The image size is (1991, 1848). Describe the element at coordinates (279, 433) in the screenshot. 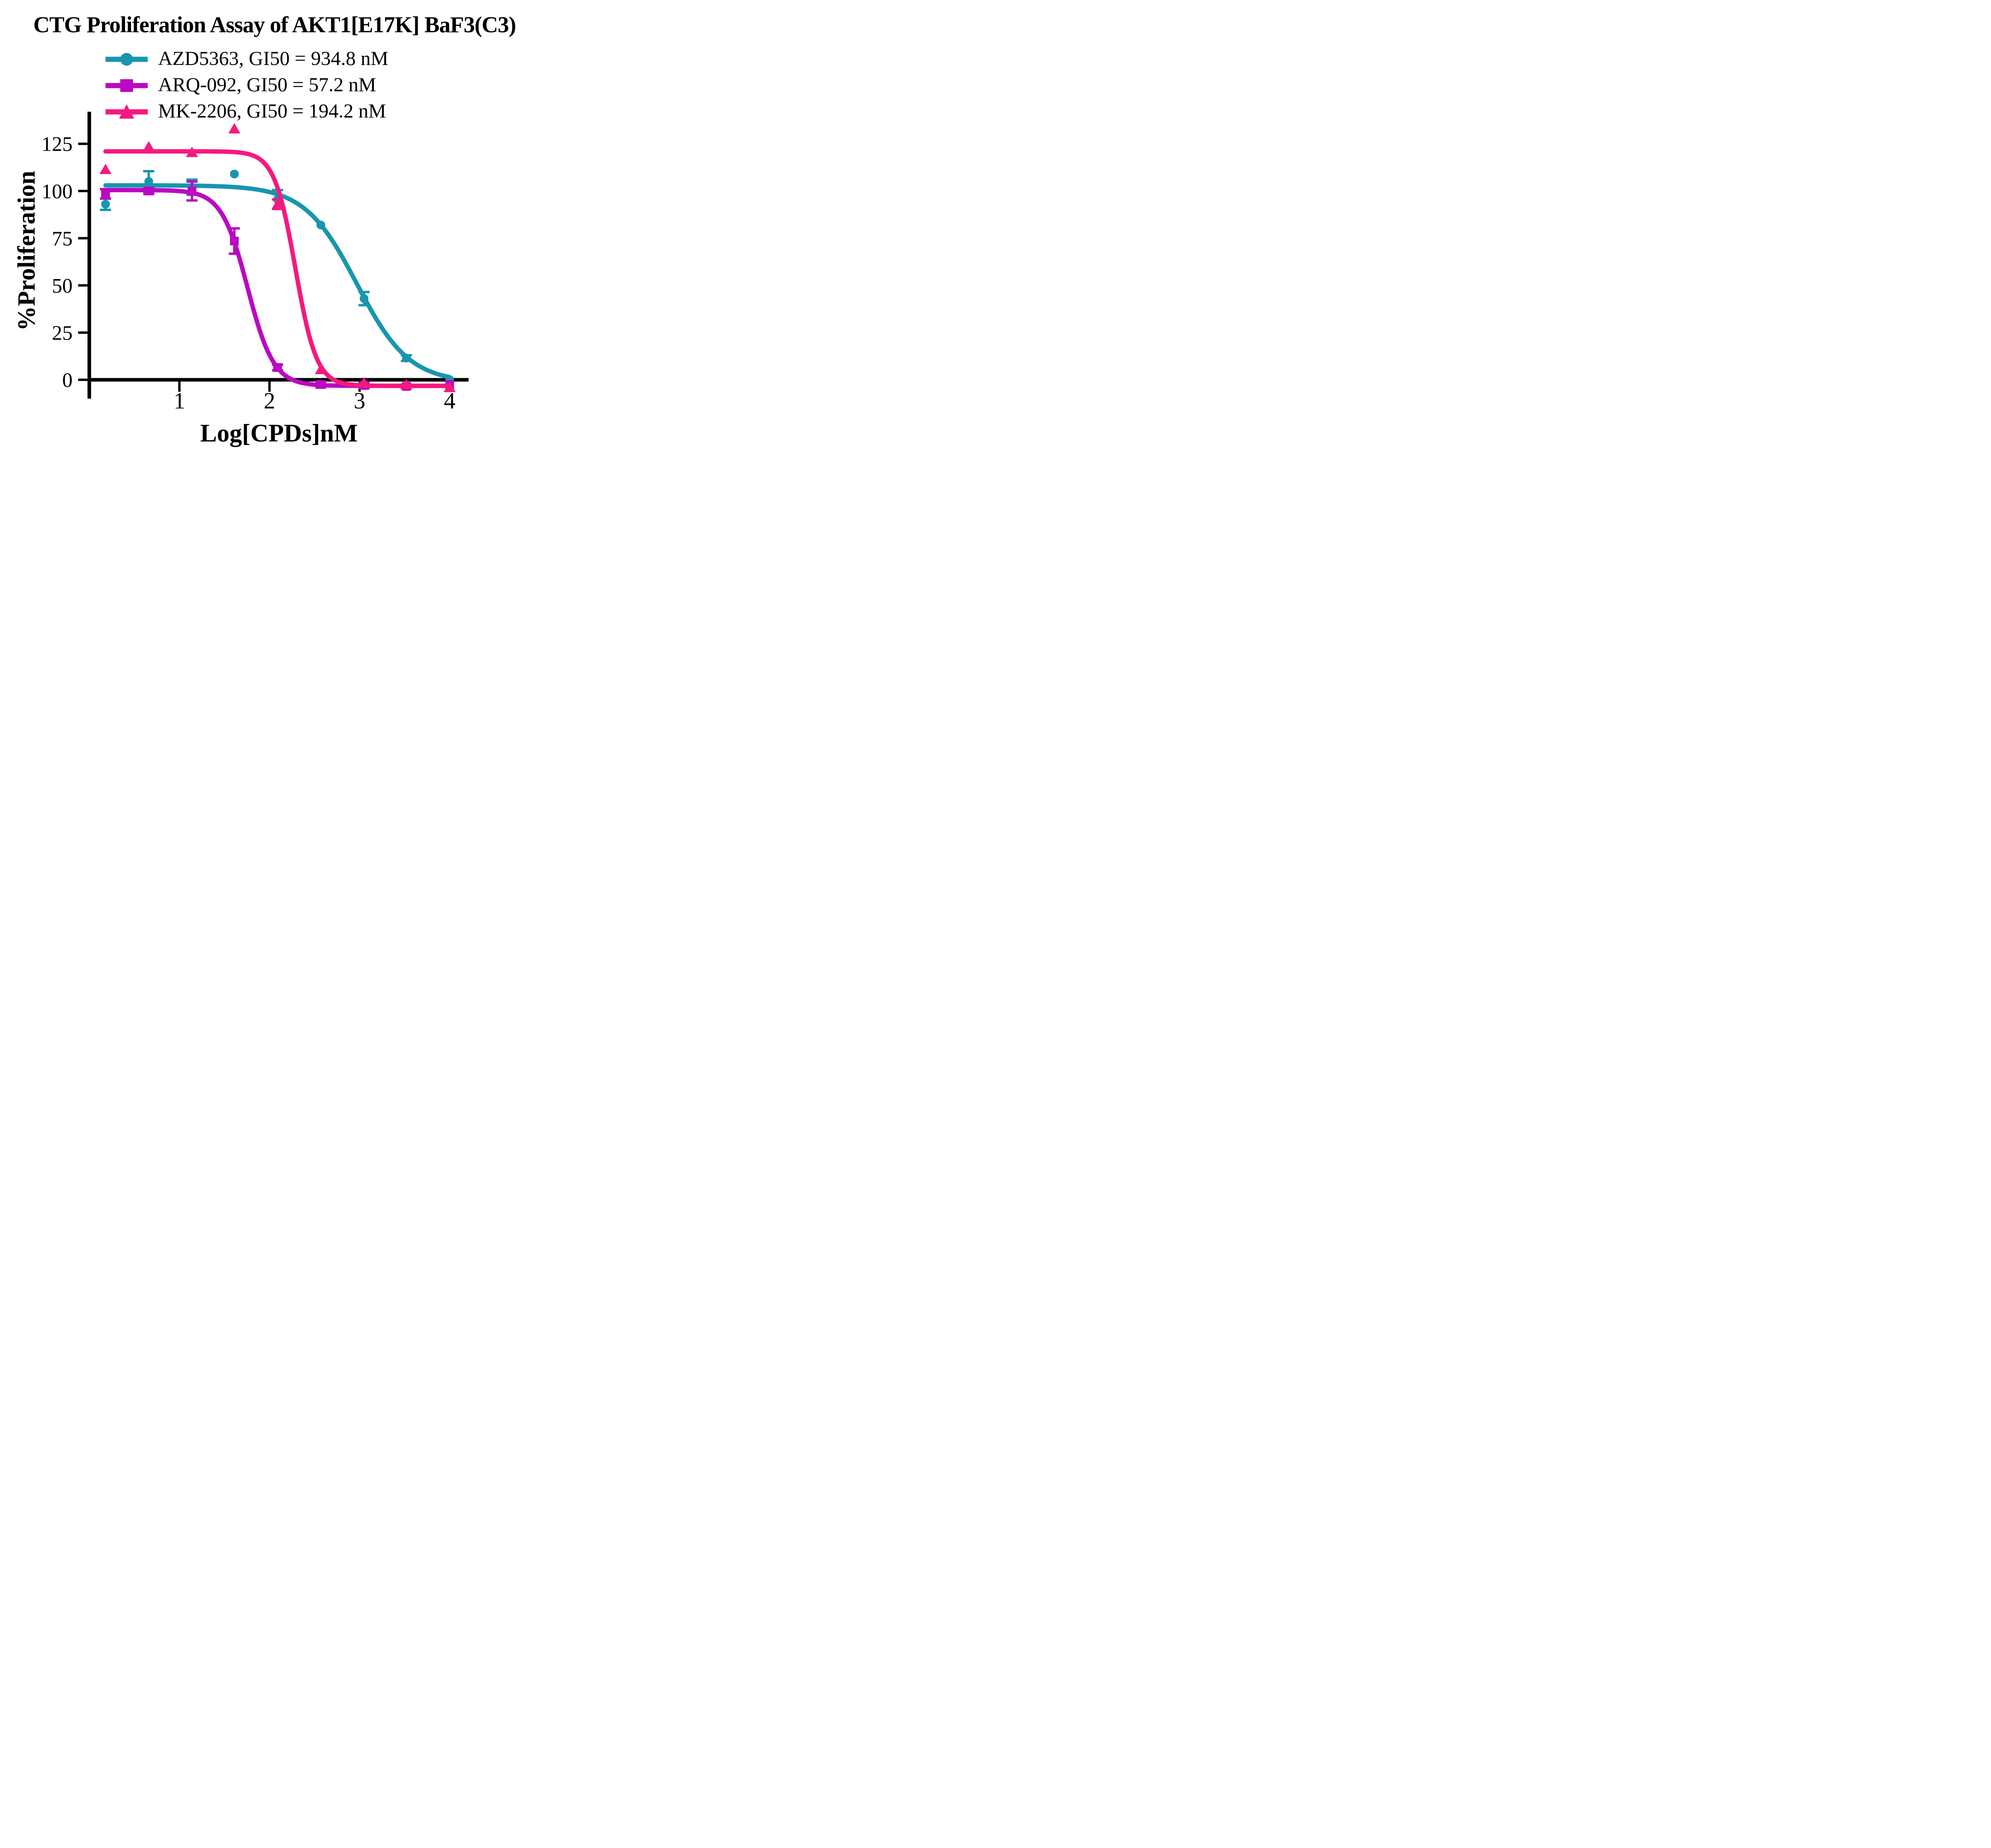

I see `x-axis-title: Log[CPDs]nM` at that location.